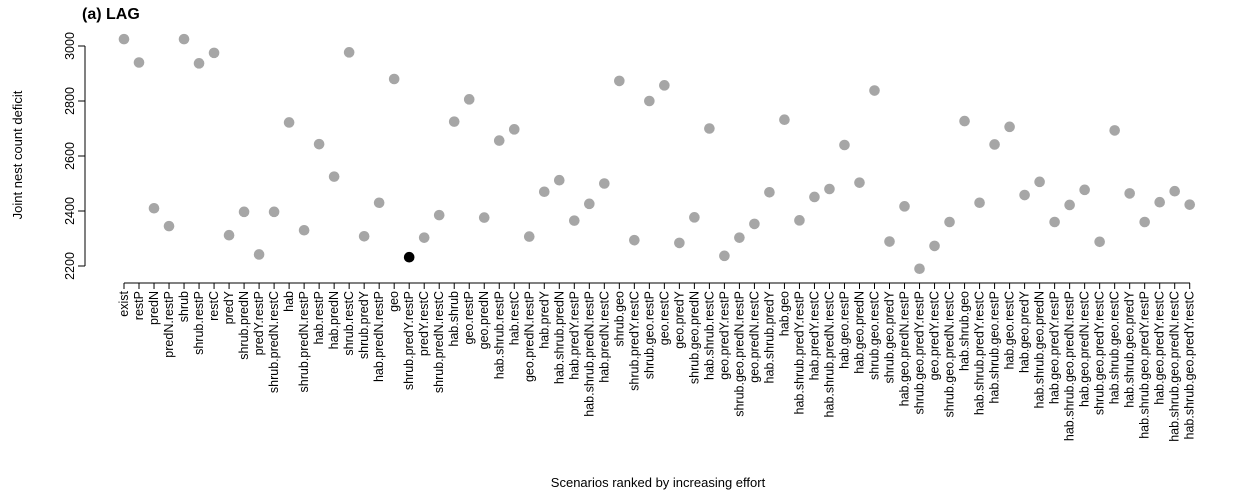 This screenshot has width=1233, height=495. I want to click on x-tick-label: hab.shrub.geo, so click(965, 331).